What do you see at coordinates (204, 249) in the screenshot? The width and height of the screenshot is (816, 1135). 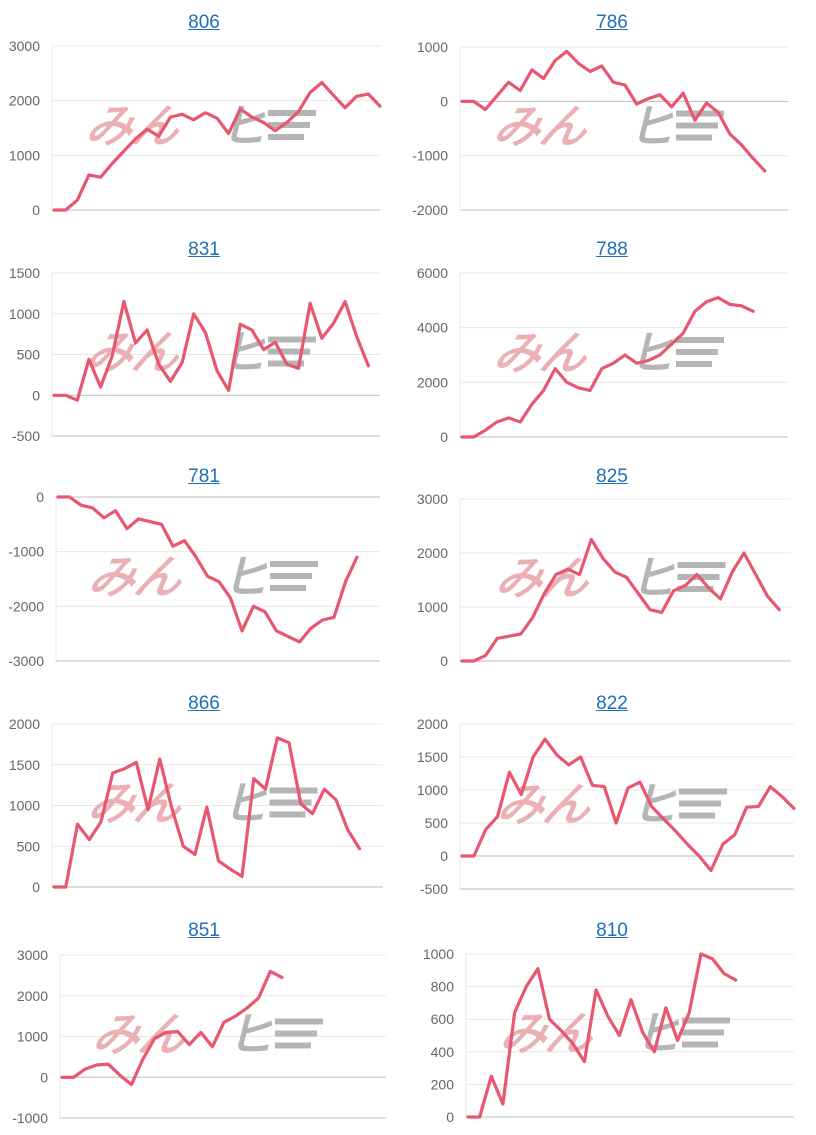 I see `chart-title-link-831: 831` at bounding box center [204, 249].